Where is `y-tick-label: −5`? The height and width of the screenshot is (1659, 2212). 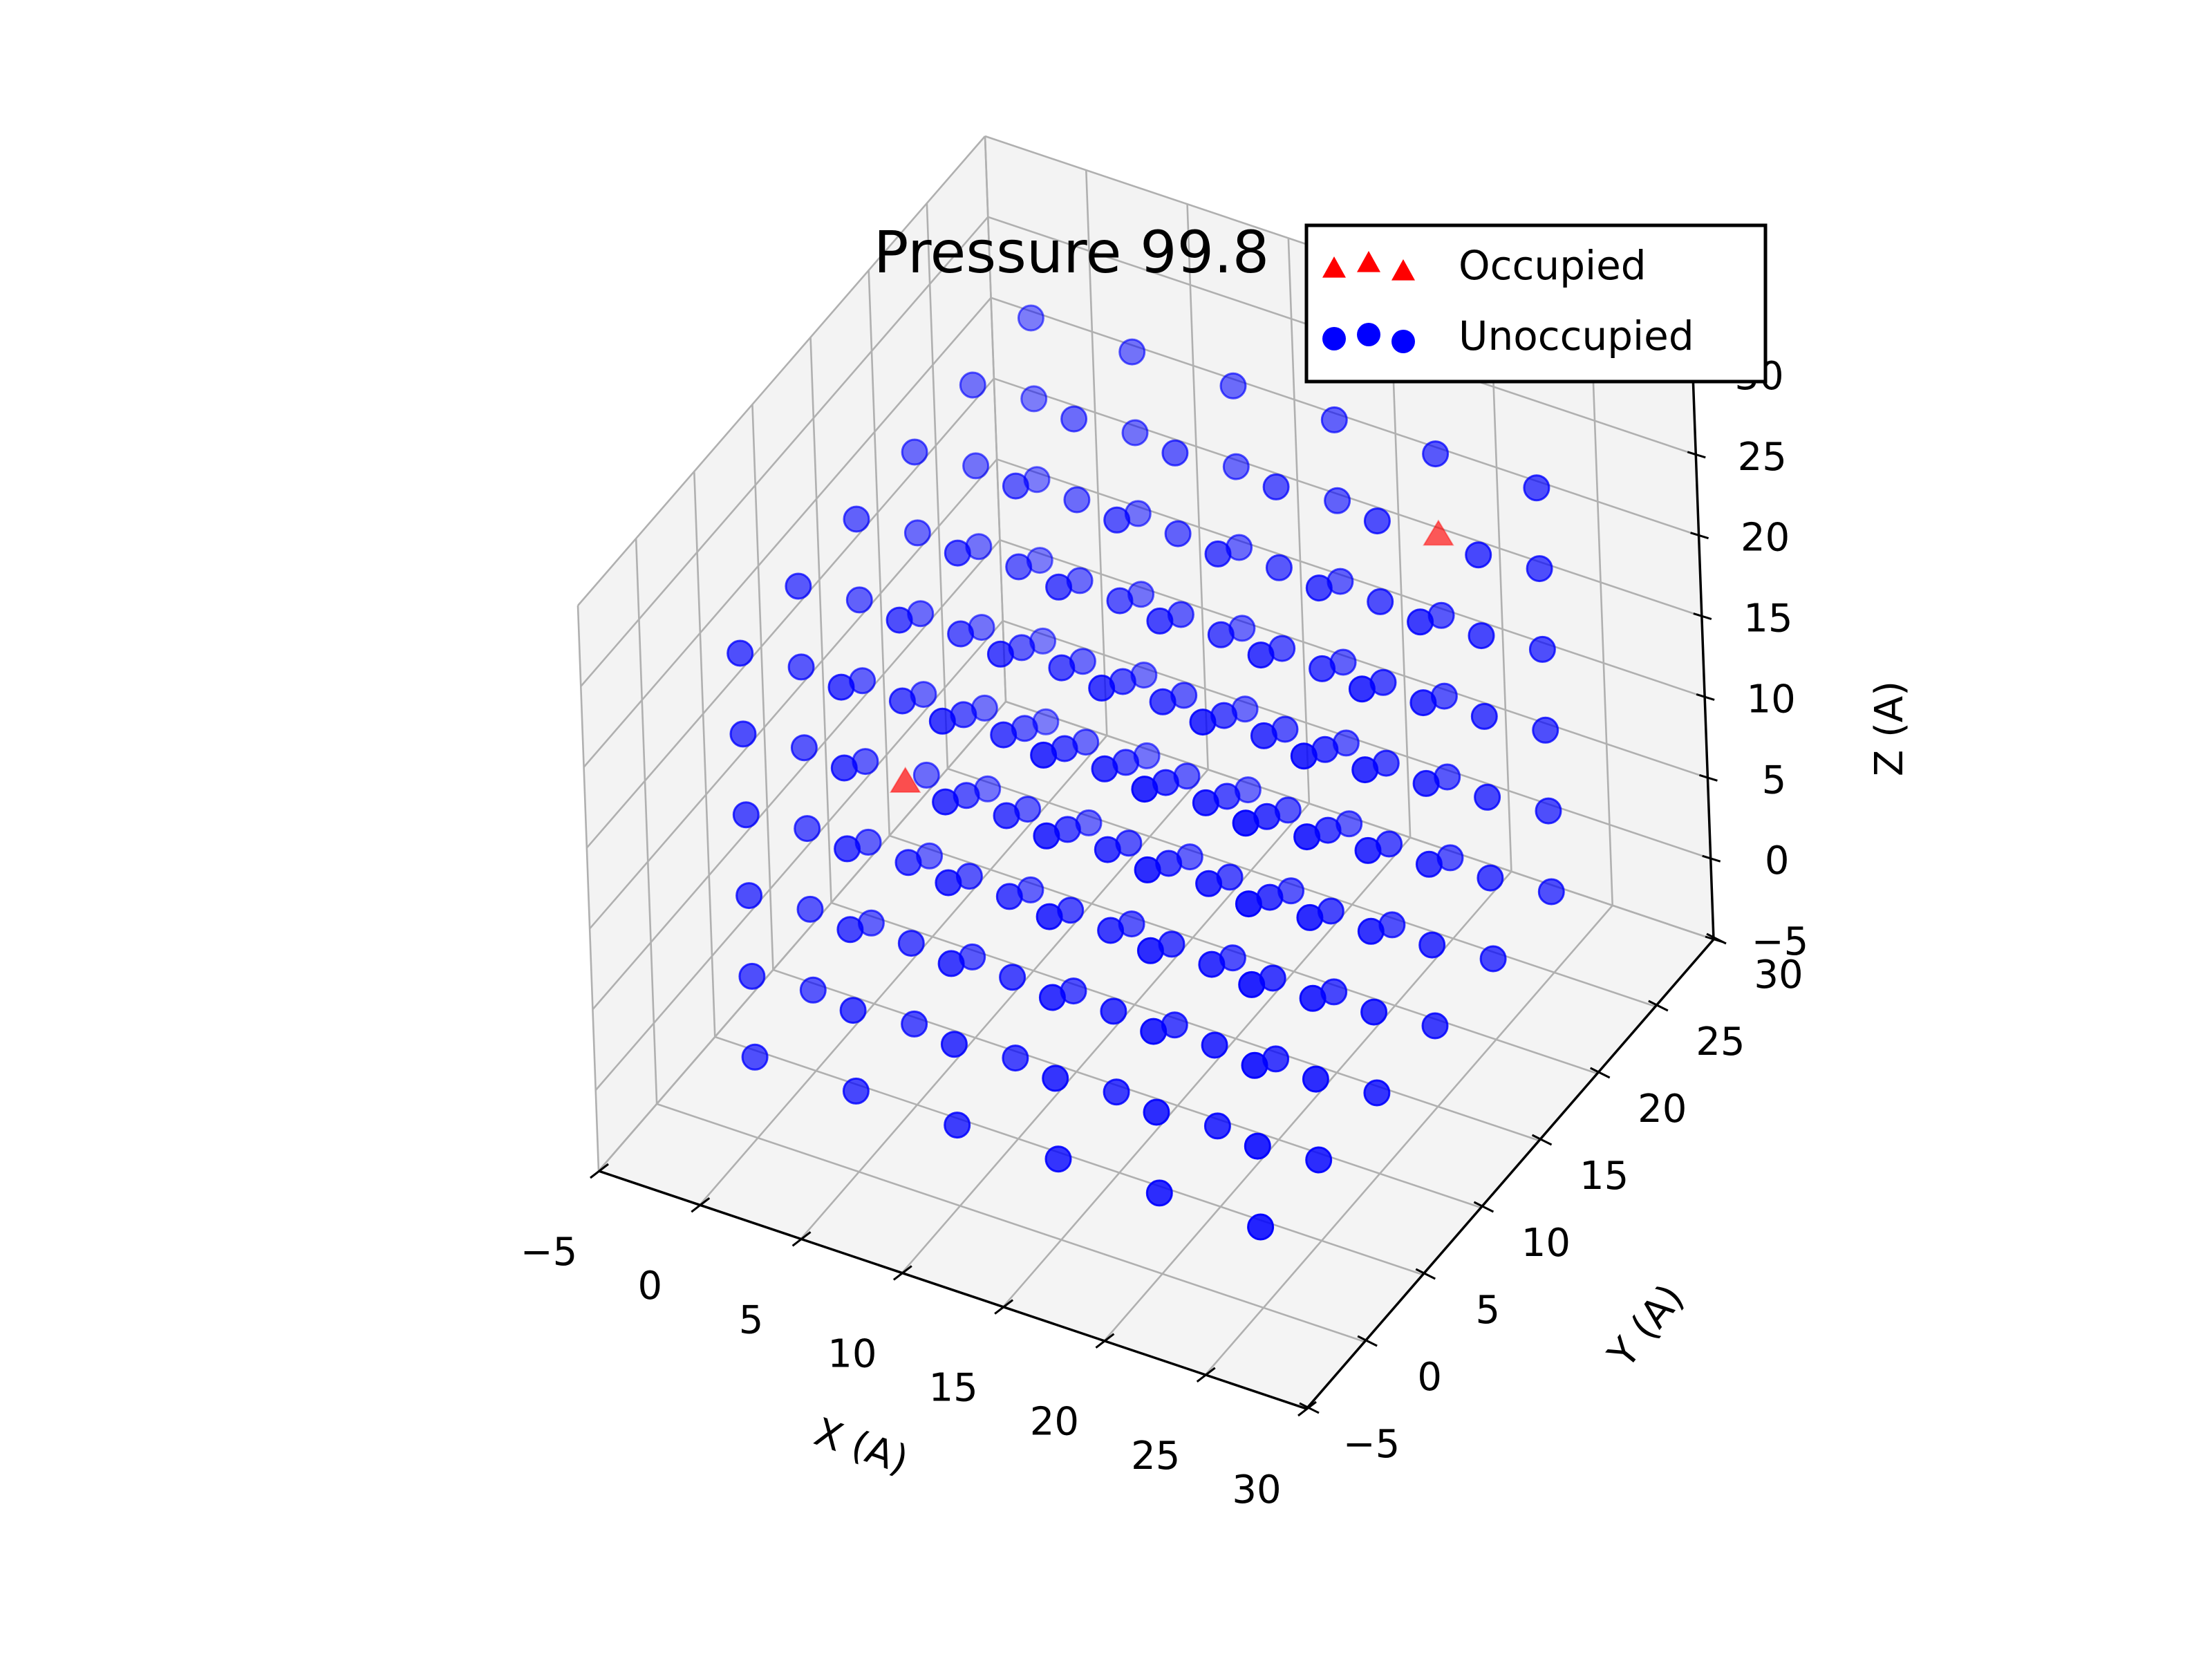
y-tick-label: −5 is located at coordinates (1371, 1445).